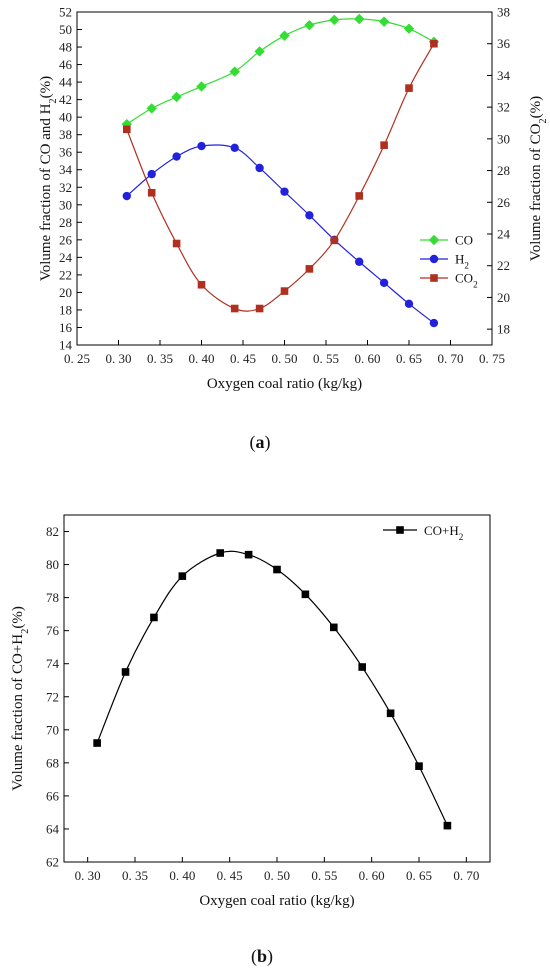 This screenshot has width=550, height=977. I want to click on y-axis-label-tail: (%), so click(18, 617).